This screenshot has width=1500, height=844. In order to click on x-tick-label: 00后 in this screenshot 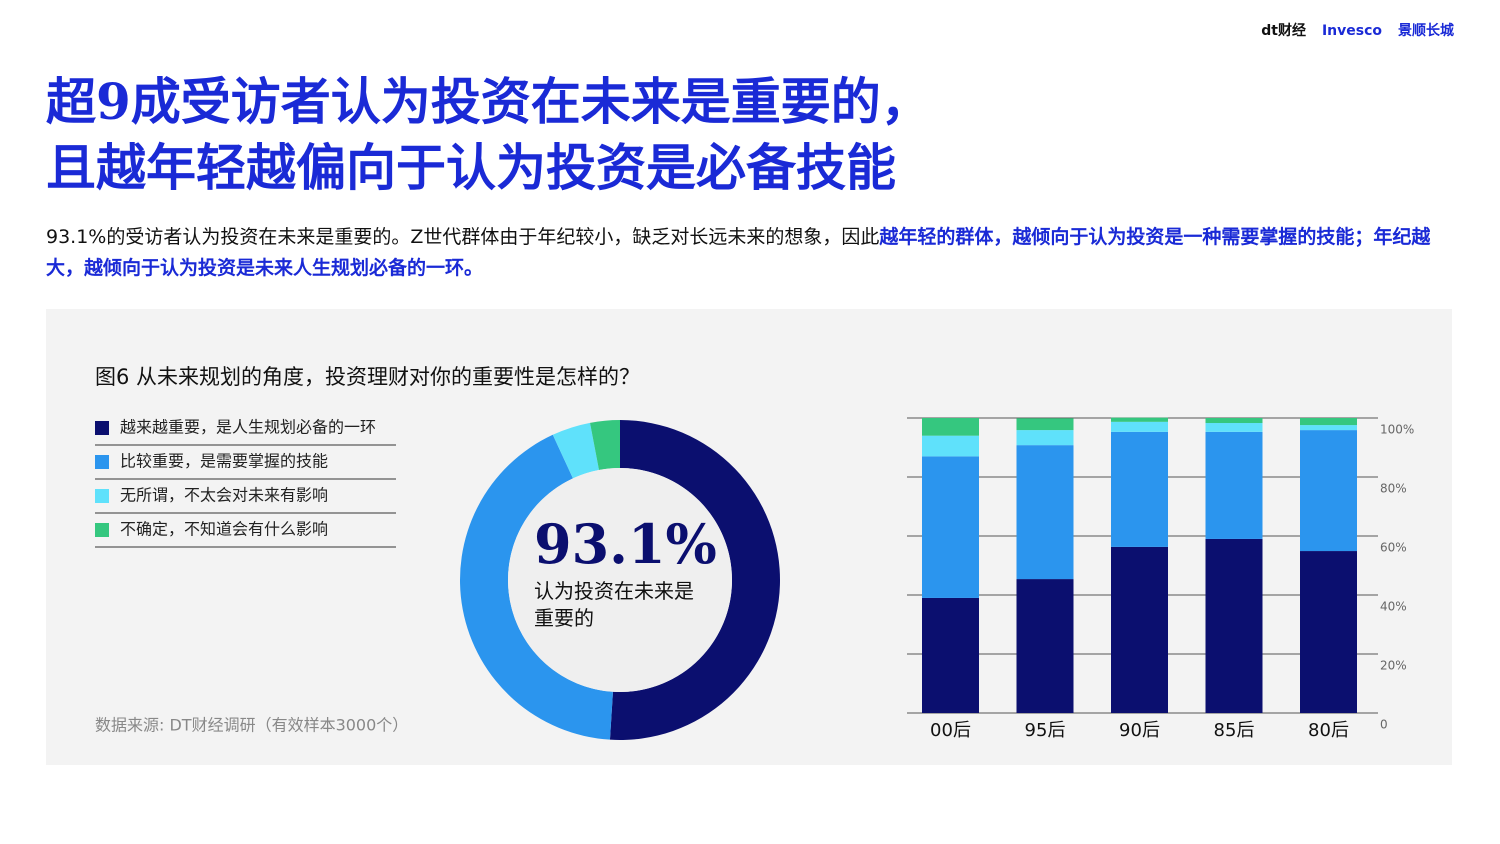, I will do `click(950, 730)`.